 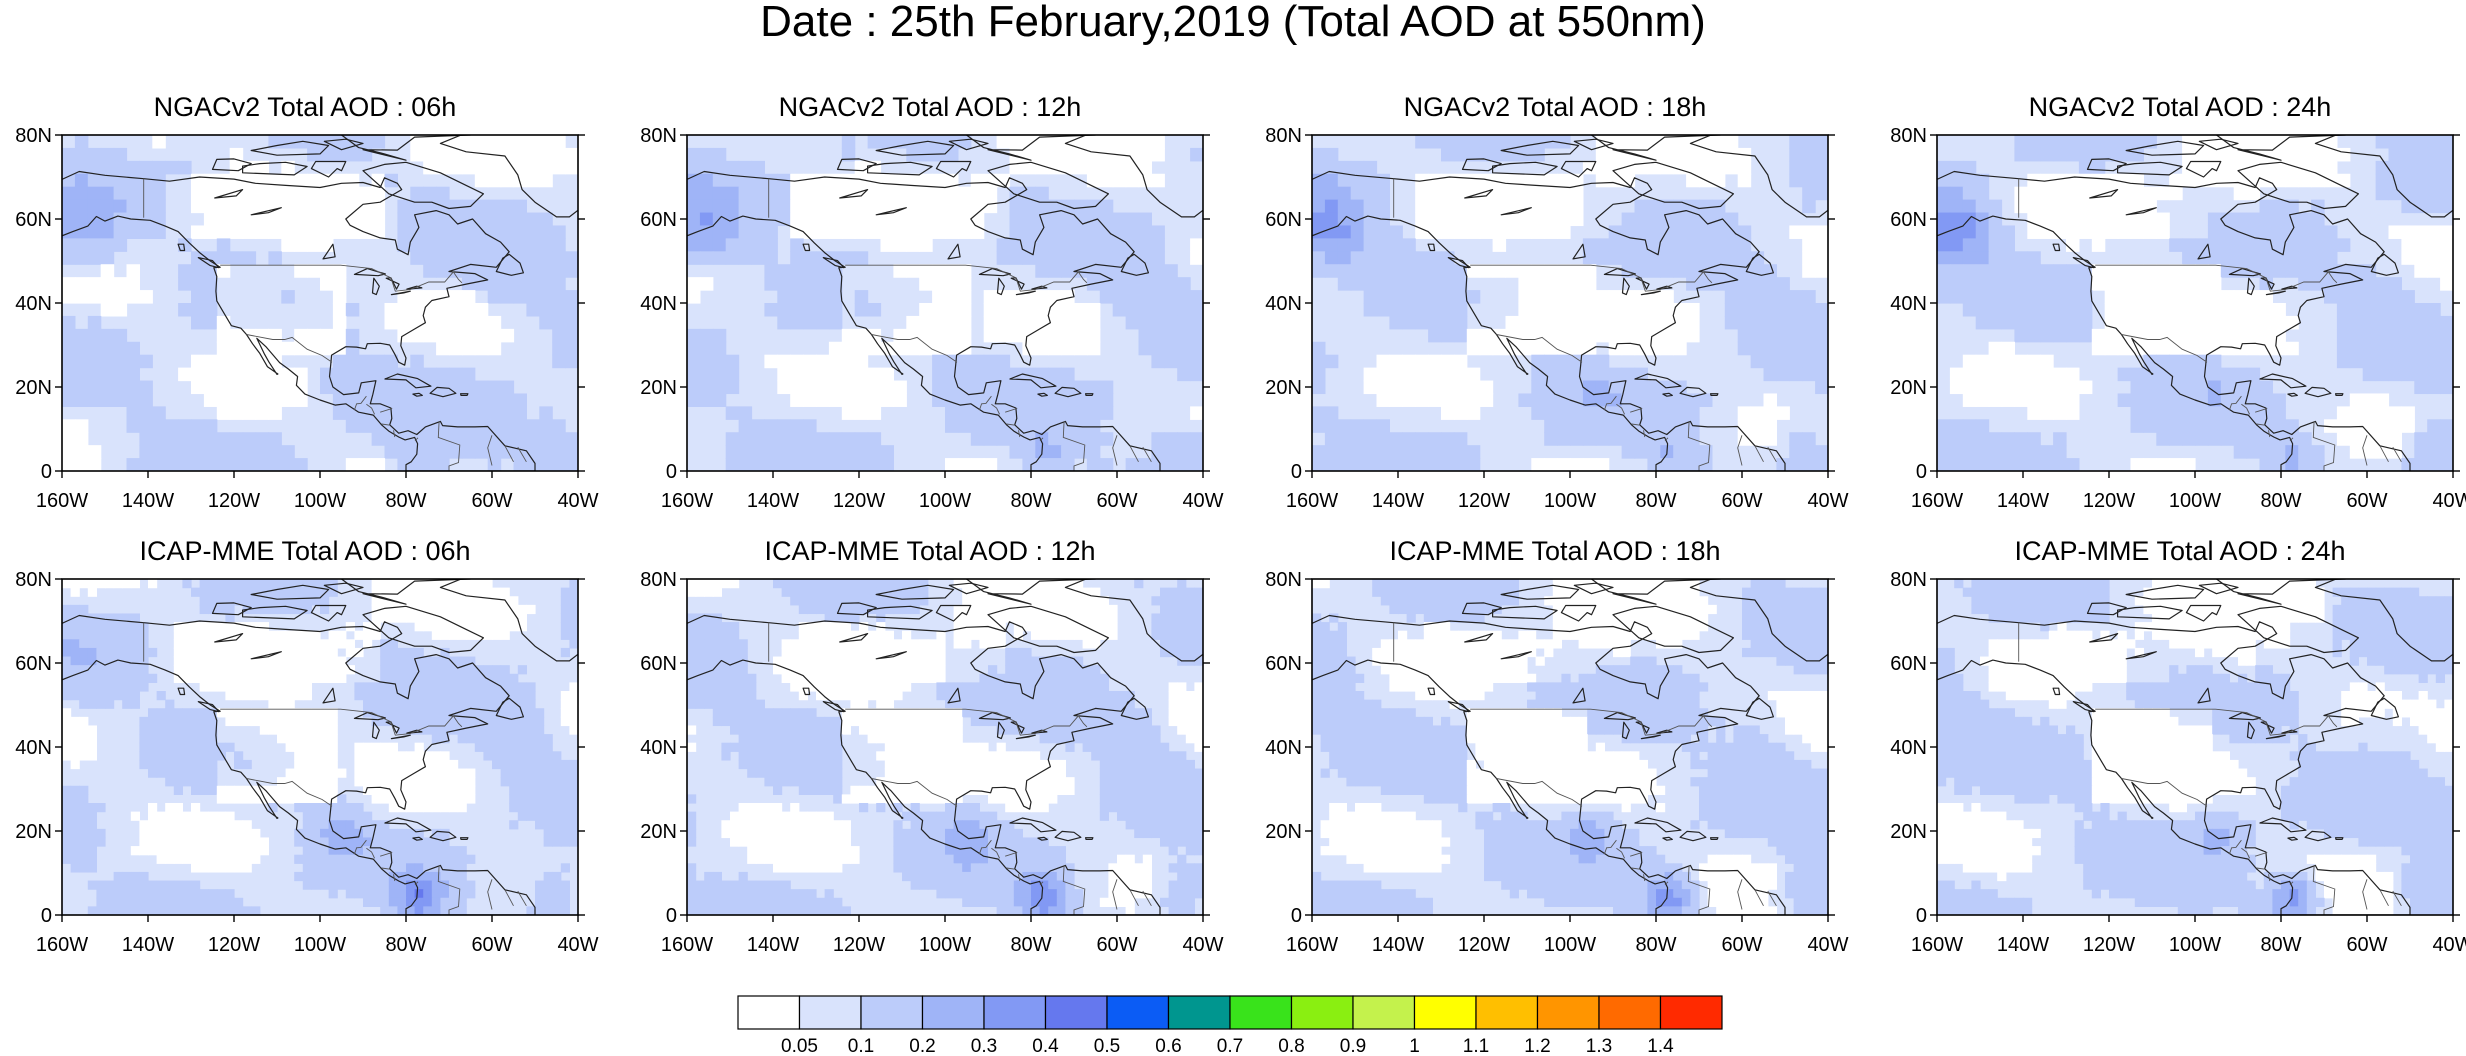 I want to click on panel-title: NGACv2 Total AOD : 24h, so click(x=2180, y=107).